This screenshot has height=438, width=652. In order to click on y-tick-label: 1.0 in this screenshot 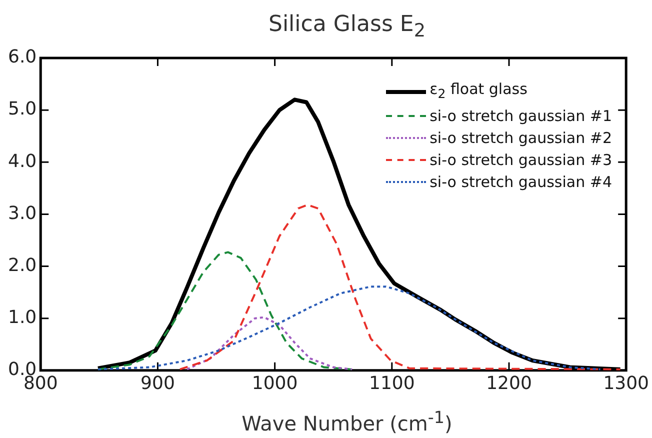, I will do `click(22, 317)`.